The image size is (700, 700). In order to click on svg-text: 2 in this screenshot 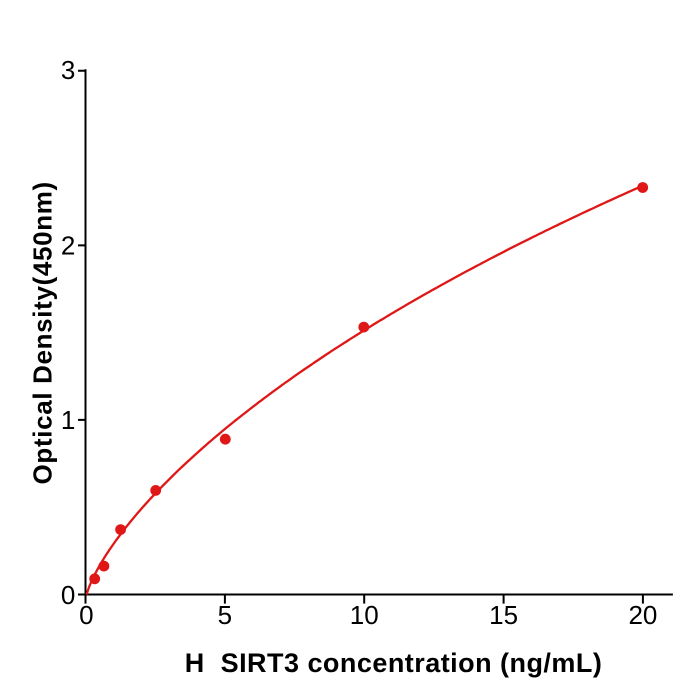, I will do `click(68, 246)`.